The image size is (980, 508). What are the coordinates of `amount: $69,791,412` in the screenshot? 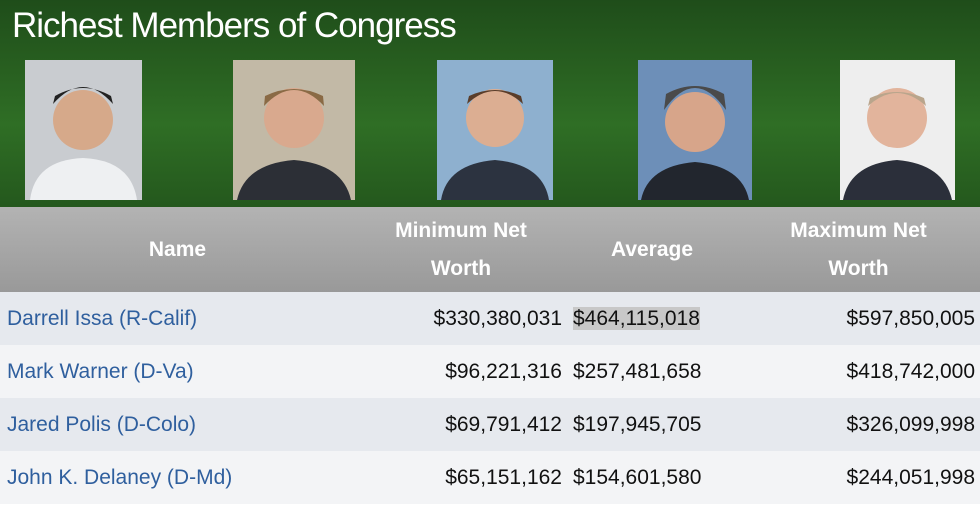 It's located at (503, 424).